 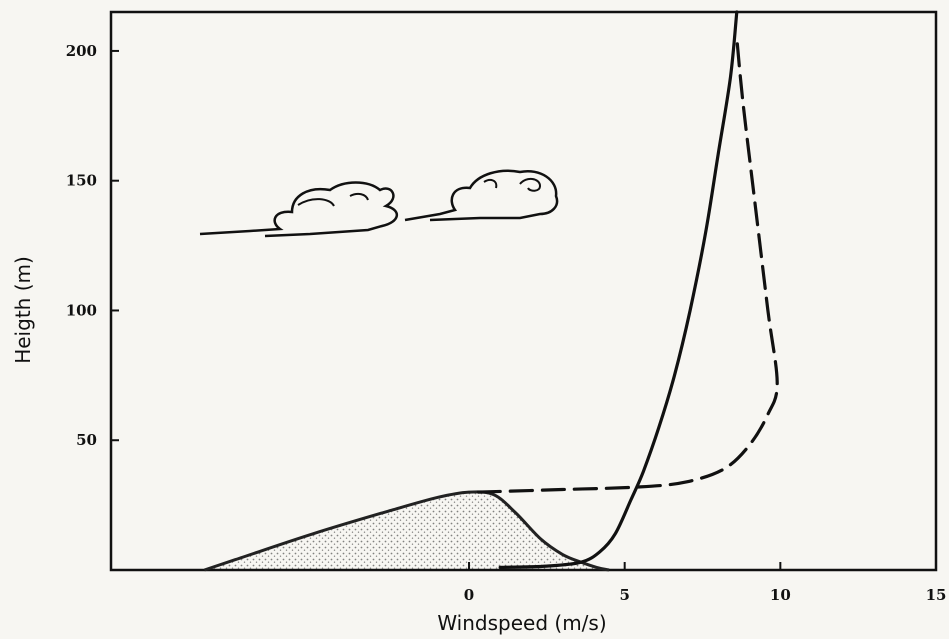 What do you see at coordinates (298, 209) in the screenshot?
I see `cloud-left` at bounding box center [298, 209].